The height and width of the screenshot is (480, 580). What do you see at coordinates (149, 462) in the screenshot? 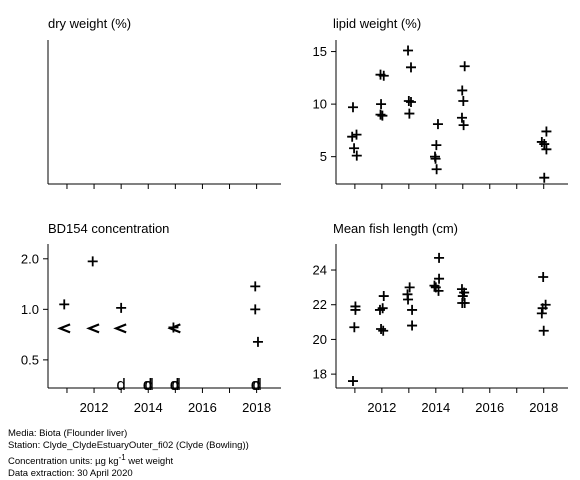
I see `footer-units-suffix: wet weight` at bounding box center [149, 462].